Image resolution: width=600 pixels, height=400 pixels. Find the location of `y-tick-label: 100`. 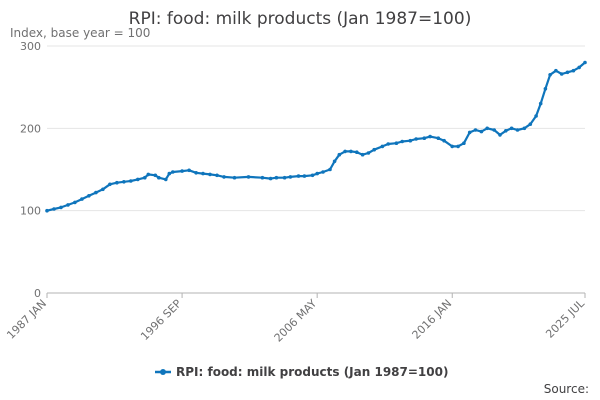

y-tick-label: 100 is located at coordinates (30, 211).